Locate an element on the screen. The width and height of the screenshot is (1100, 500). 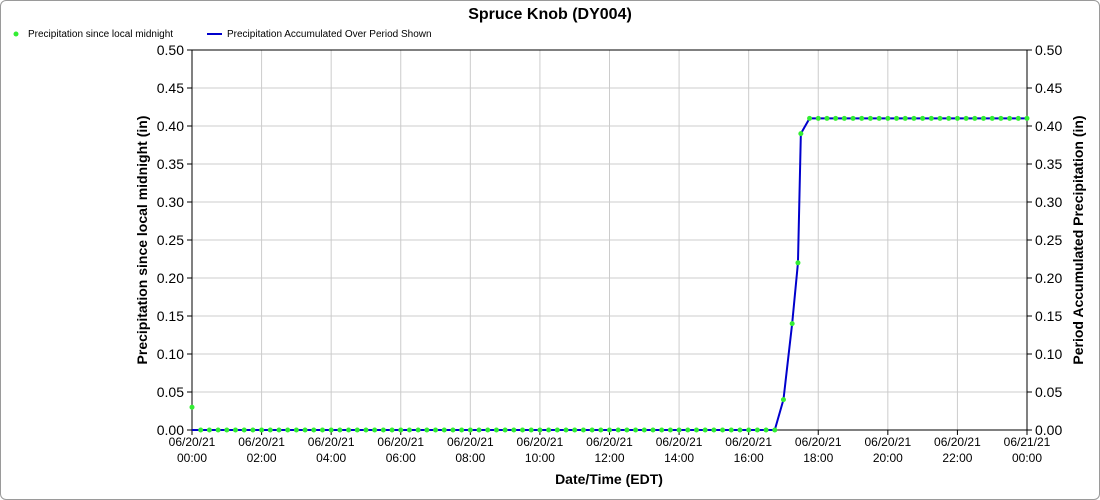
y-tick-label-left: 0.45 is located at coordinates (170, 88).